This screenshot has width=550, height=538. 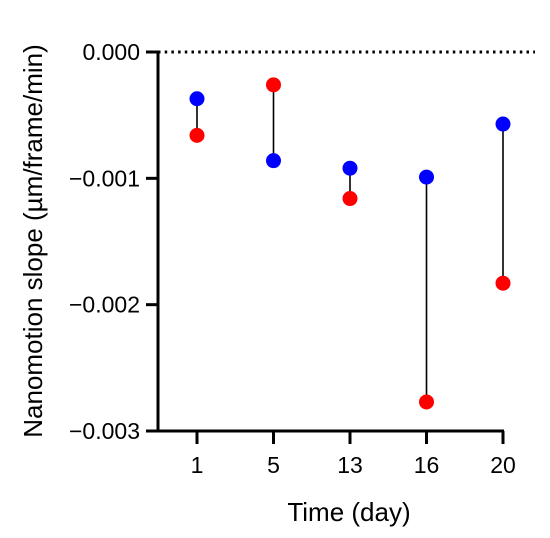 What do you see at coordinates (33, 241) in the screenshot?
I see `y-axis-title: Nanomotion slope (µm/frame/min)` at bounding box center [33, 241].